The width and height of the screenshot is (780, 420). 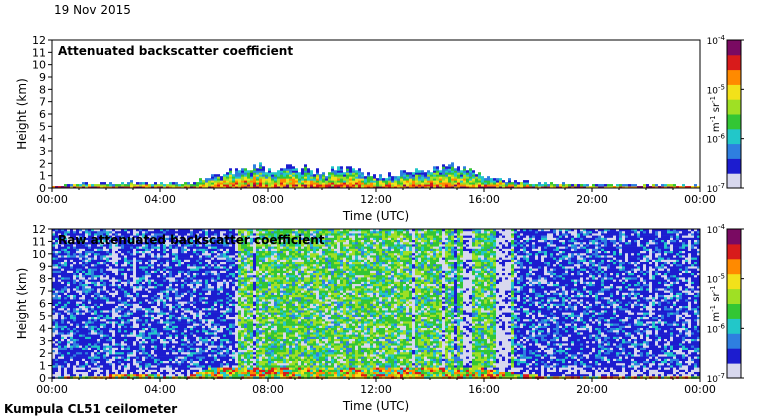 What do you see at coordinates (191, 240) in the screenshot?
I see `chart-title: Raw attenuated backscatter coefficient` at bounding box center [191, 240].